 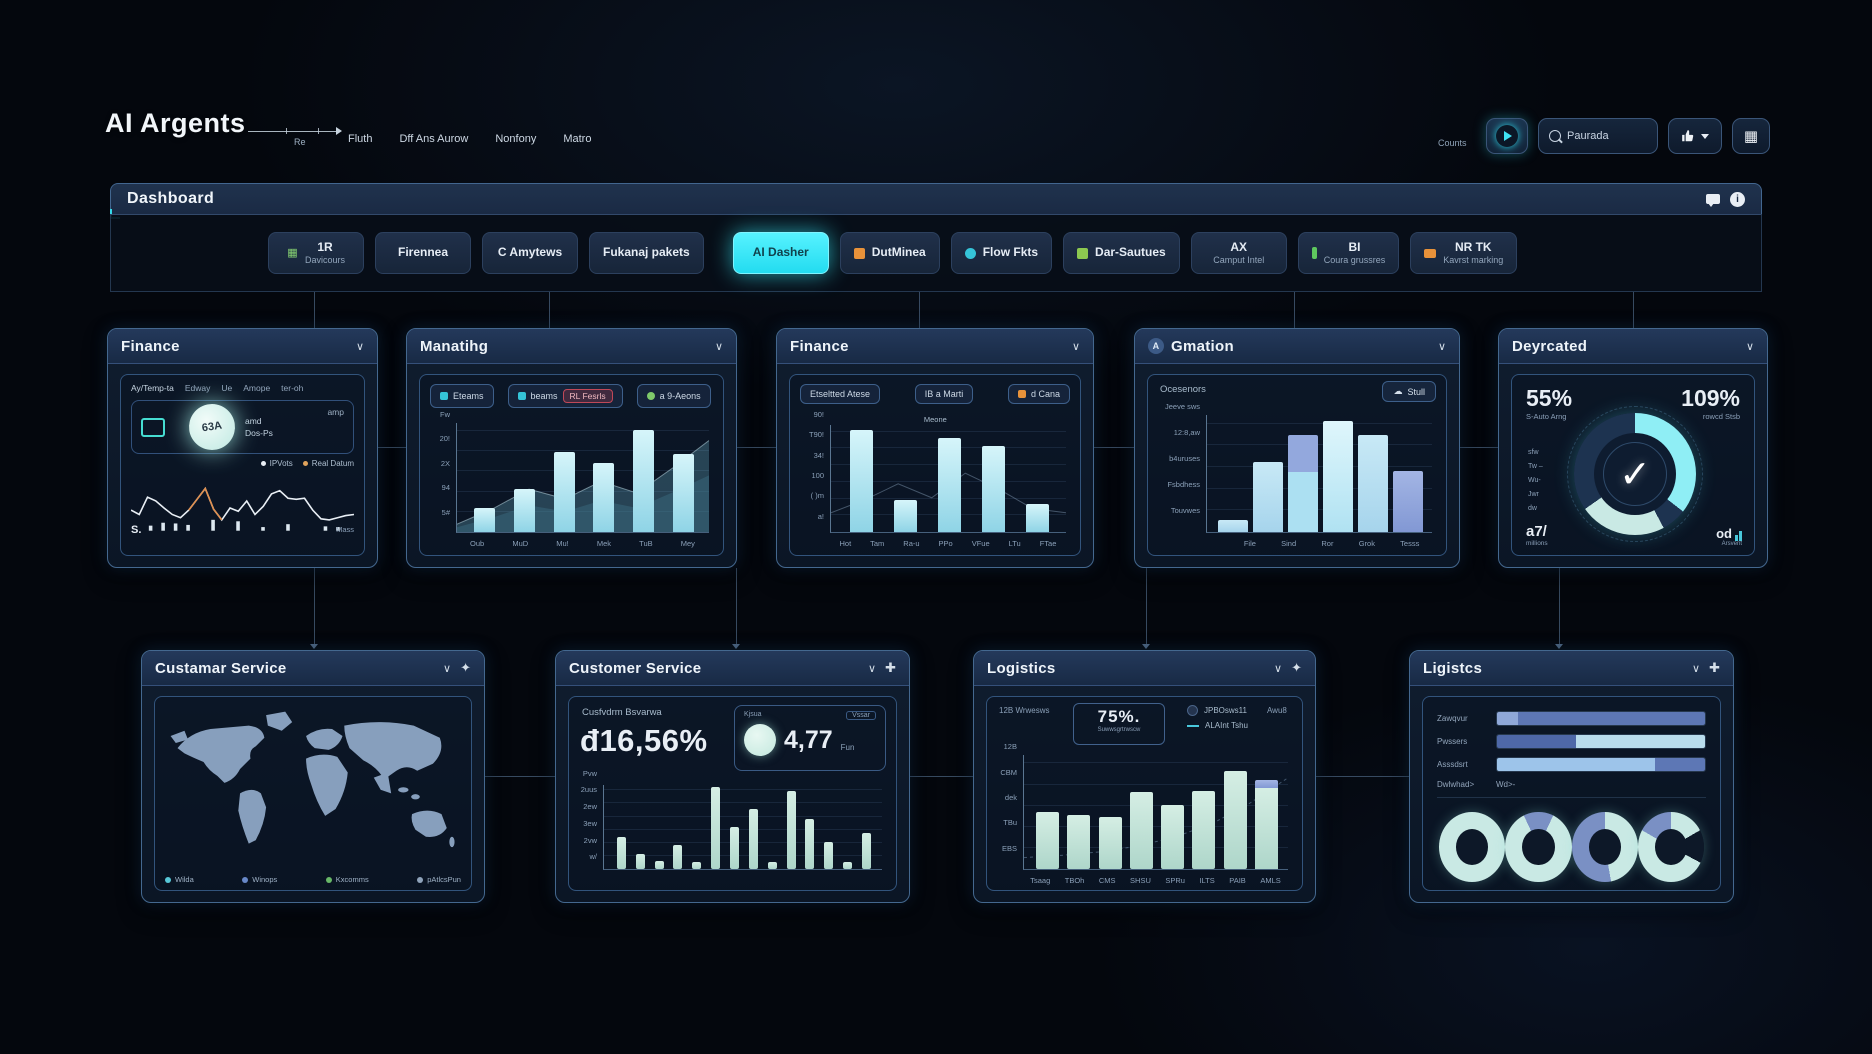 I want to click on filter-chip: Eteams, so click(x=462, y=396).